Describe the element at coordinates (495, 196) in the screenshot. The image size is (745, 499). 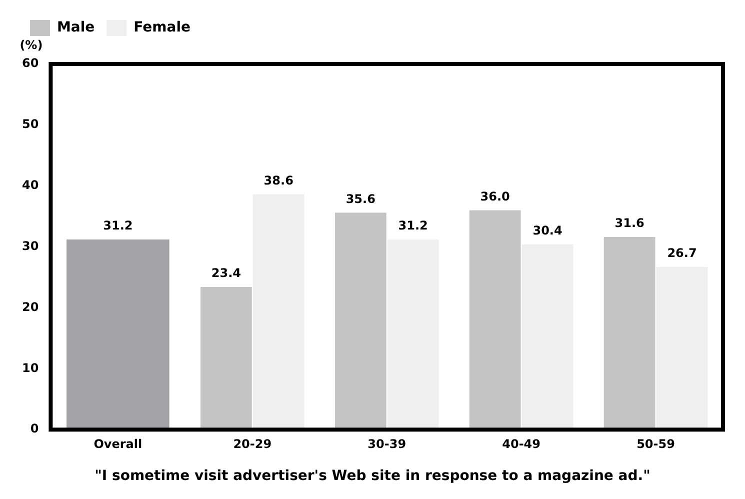
I see `data-label: 36.0` at that location.